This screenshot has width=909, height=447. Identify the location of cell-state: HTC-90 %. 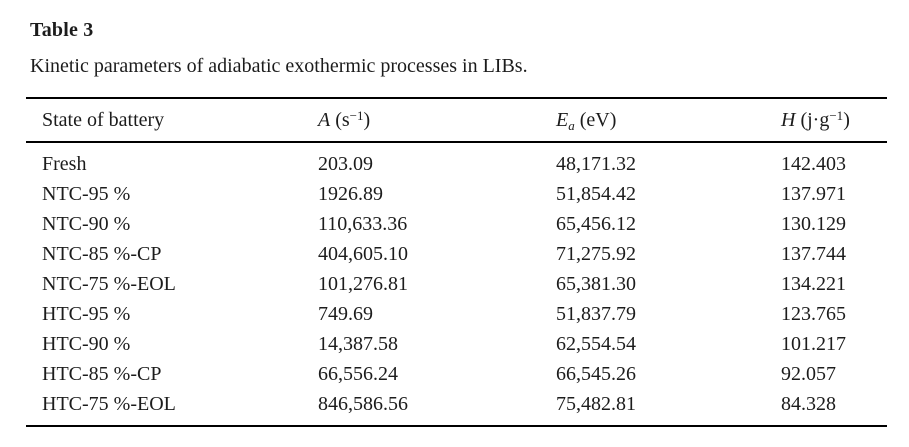
(86, 344).